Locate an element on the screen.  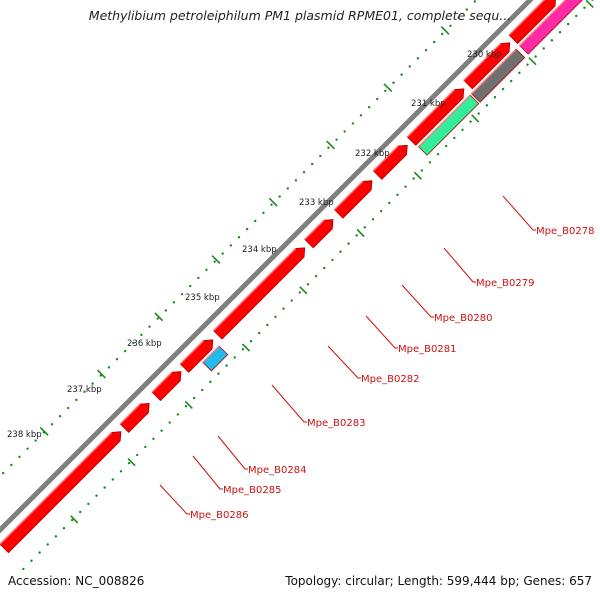
kbp-tick-label: 231 kbp is located at coordinates (428, 104).